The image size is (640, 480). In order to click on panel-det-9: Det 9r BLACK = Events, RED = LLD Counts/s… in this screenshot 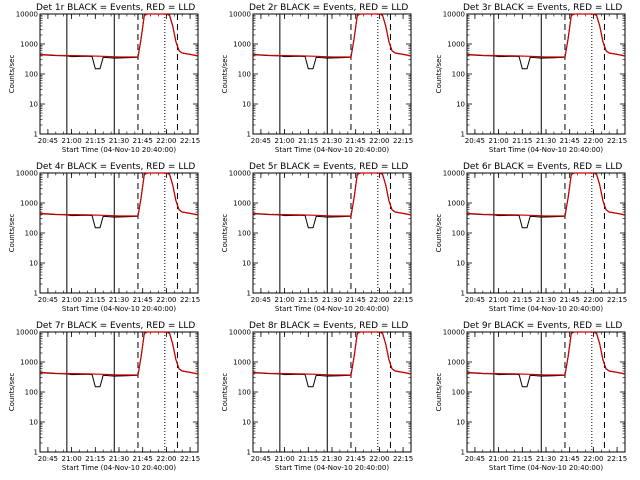, I will do `click(531, 396)`.